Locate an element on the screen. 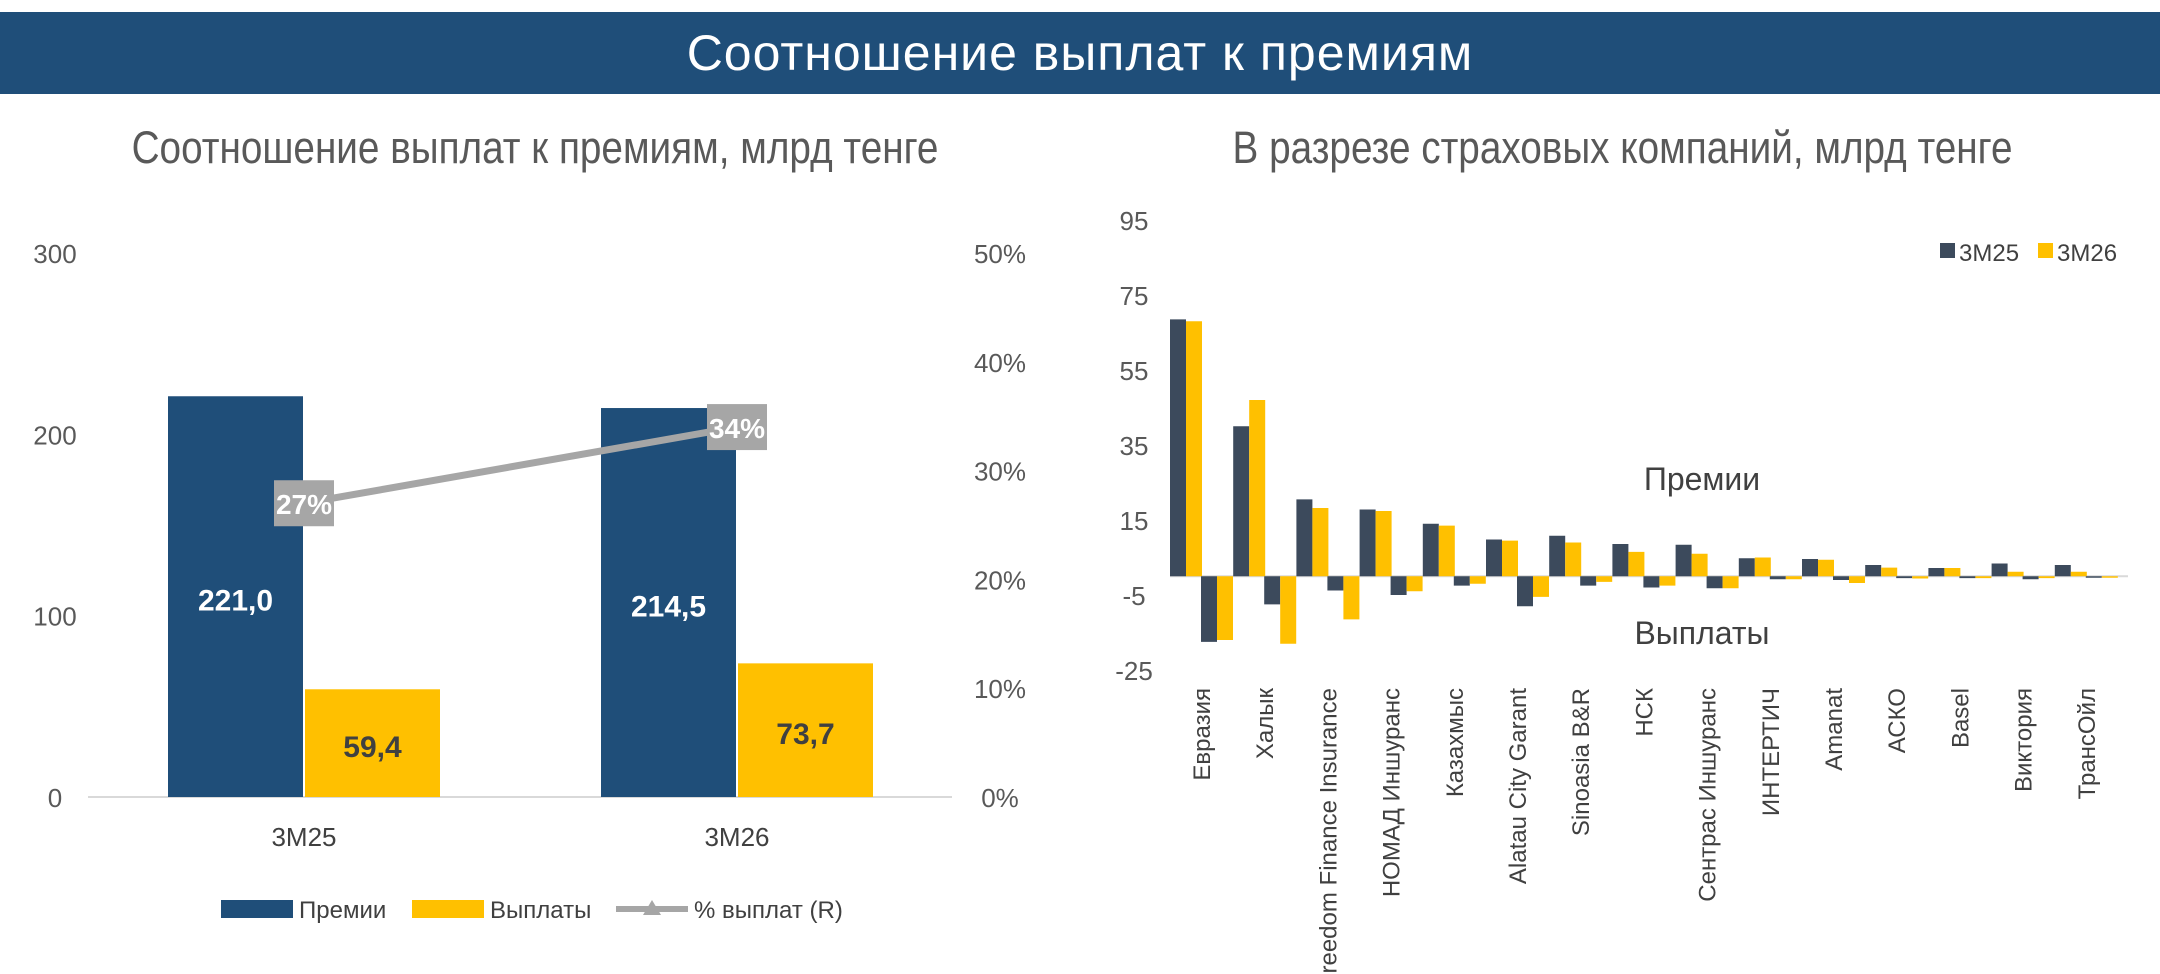 The height and width of the screenshot is (974, 2160). x-tick-label: Виктория is located at coordinates (2024, 740).